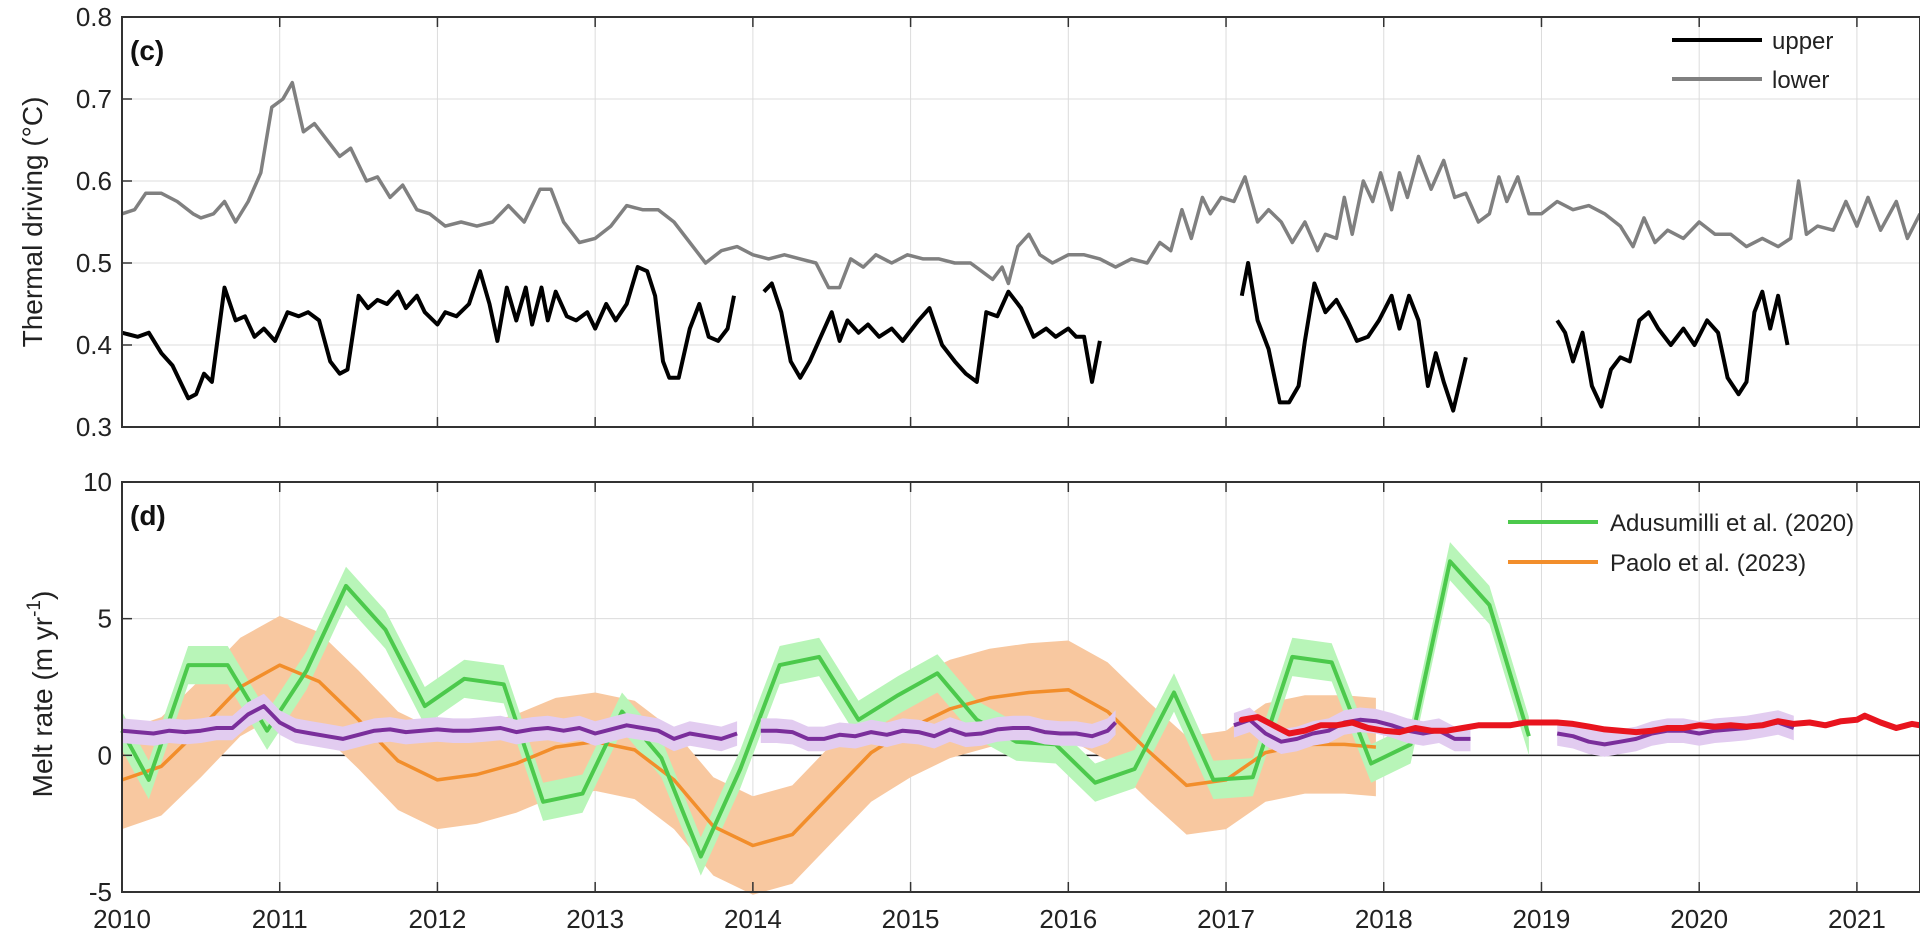 The width and height of the screenshot is (1920, 936). I want to click on panel-c-y-axis-title: Thermal driving (°C), so click(32, 222).